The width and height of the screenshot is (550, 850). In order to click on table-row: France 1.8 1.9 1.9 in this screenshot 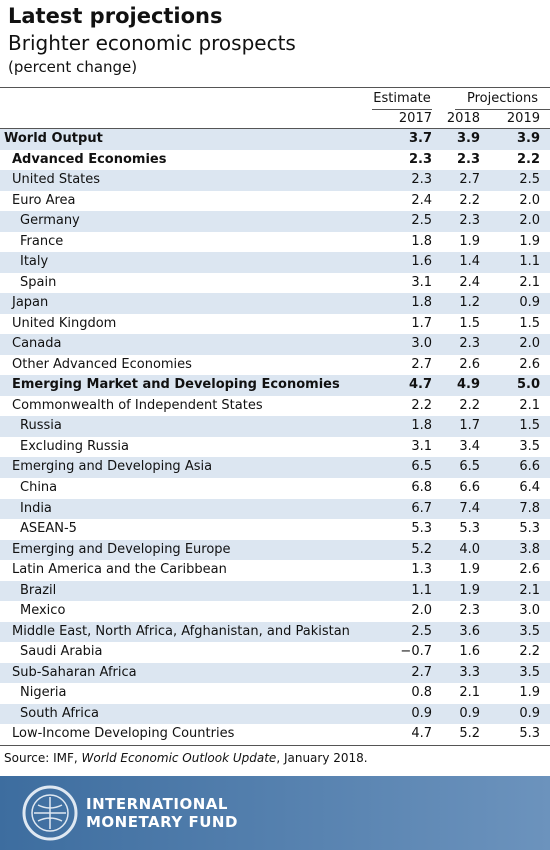, I will do `click(275, 242)`.